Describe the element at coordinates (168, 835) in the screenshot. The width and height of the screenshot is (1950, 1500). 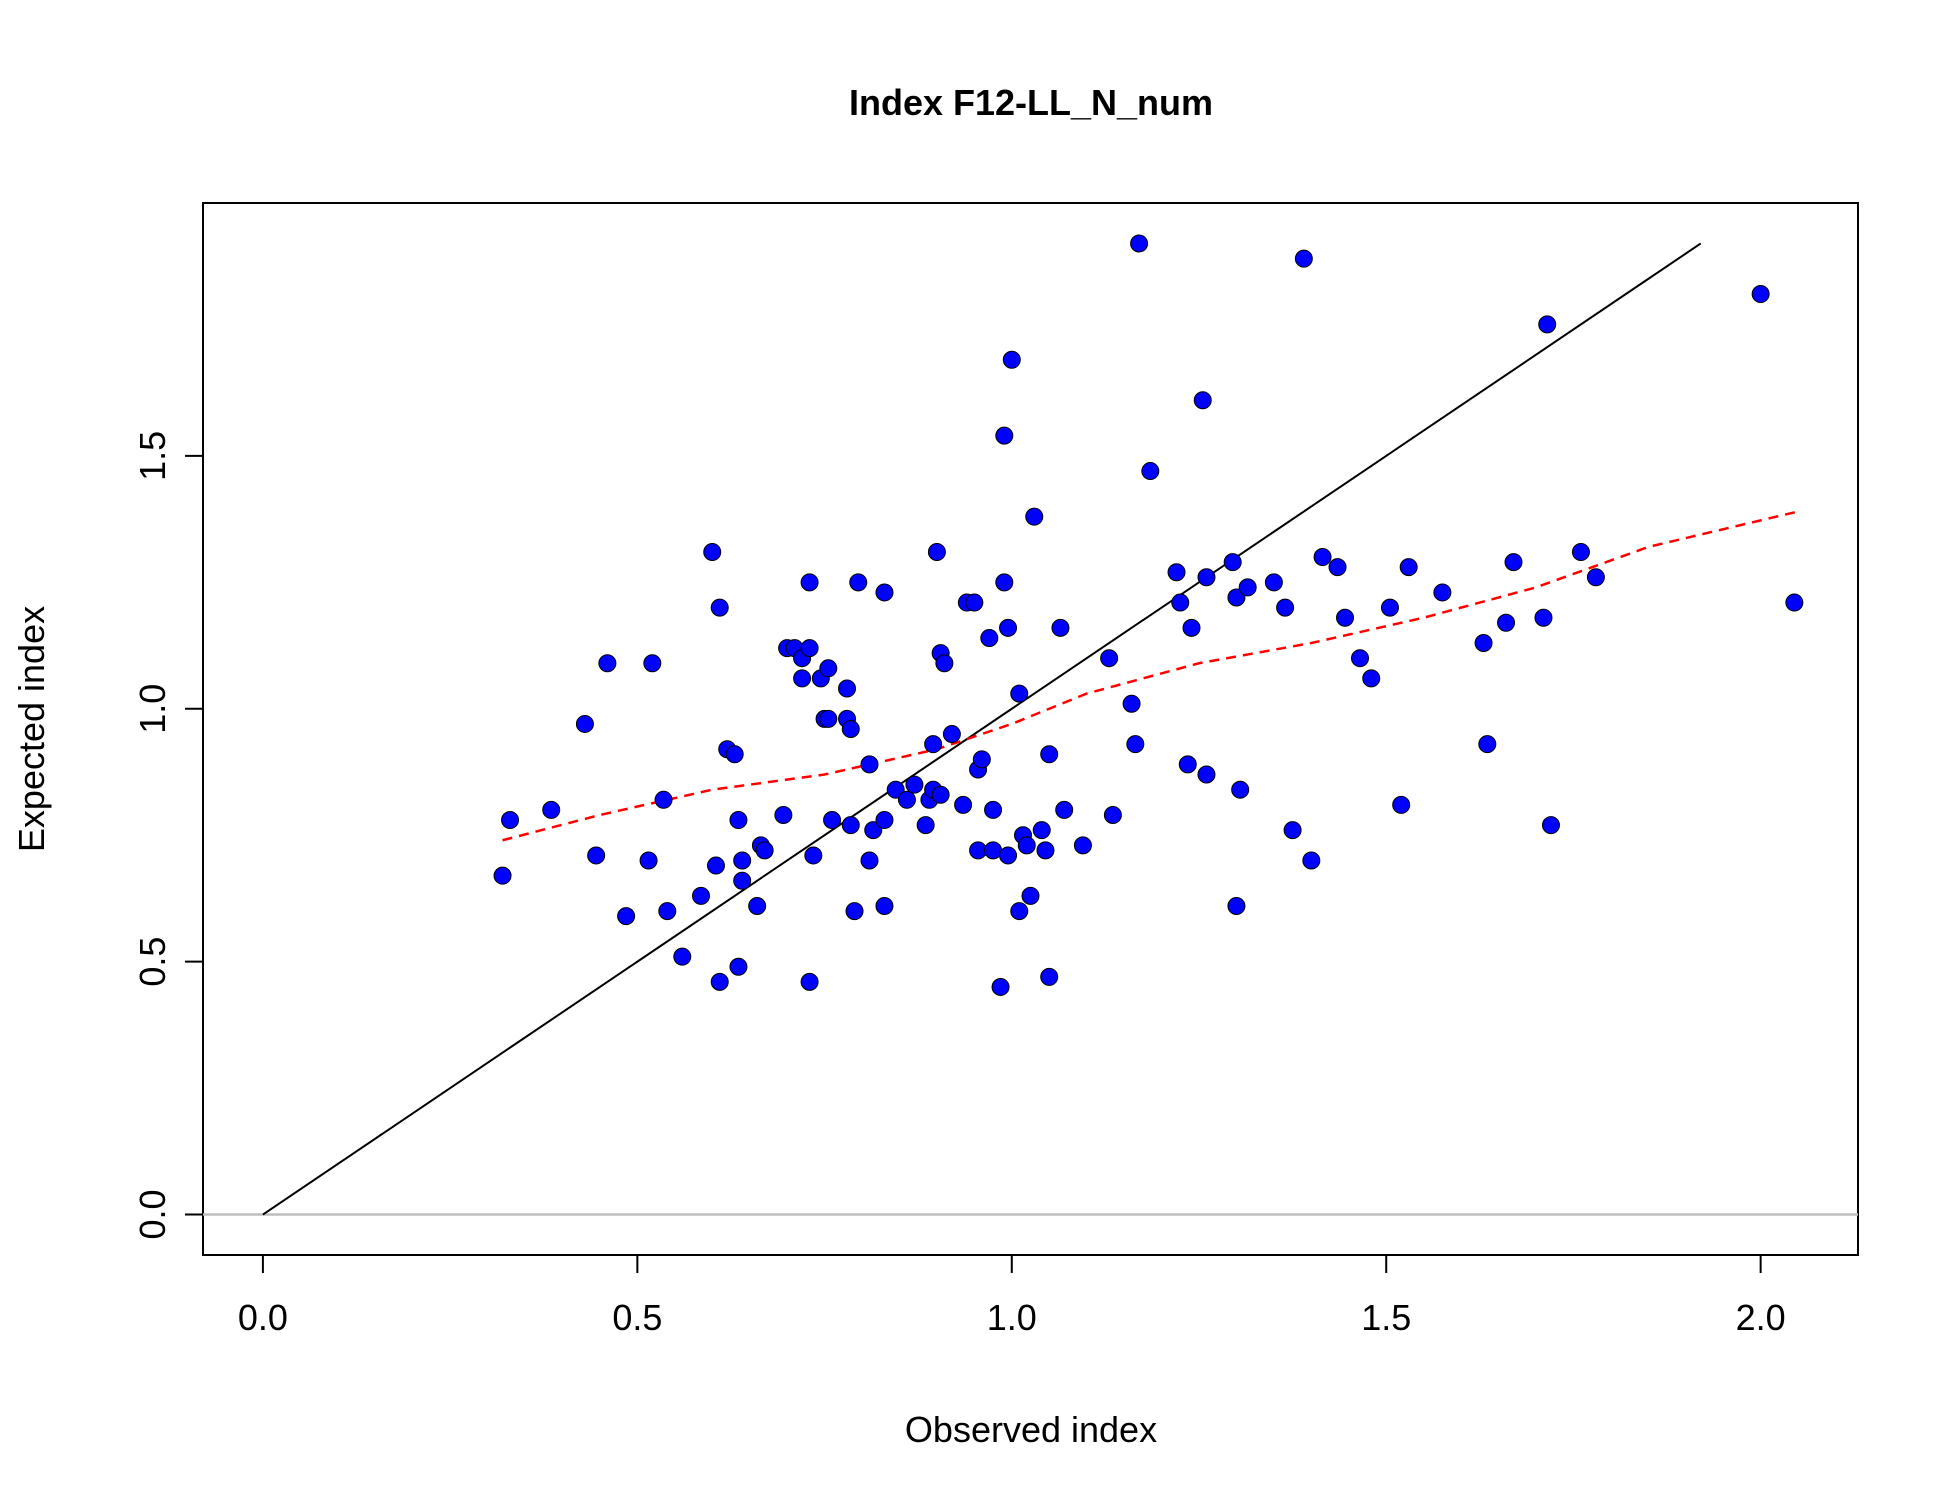
I see `y-axis: 0.0 0.5 1.0 1.5` at that location.